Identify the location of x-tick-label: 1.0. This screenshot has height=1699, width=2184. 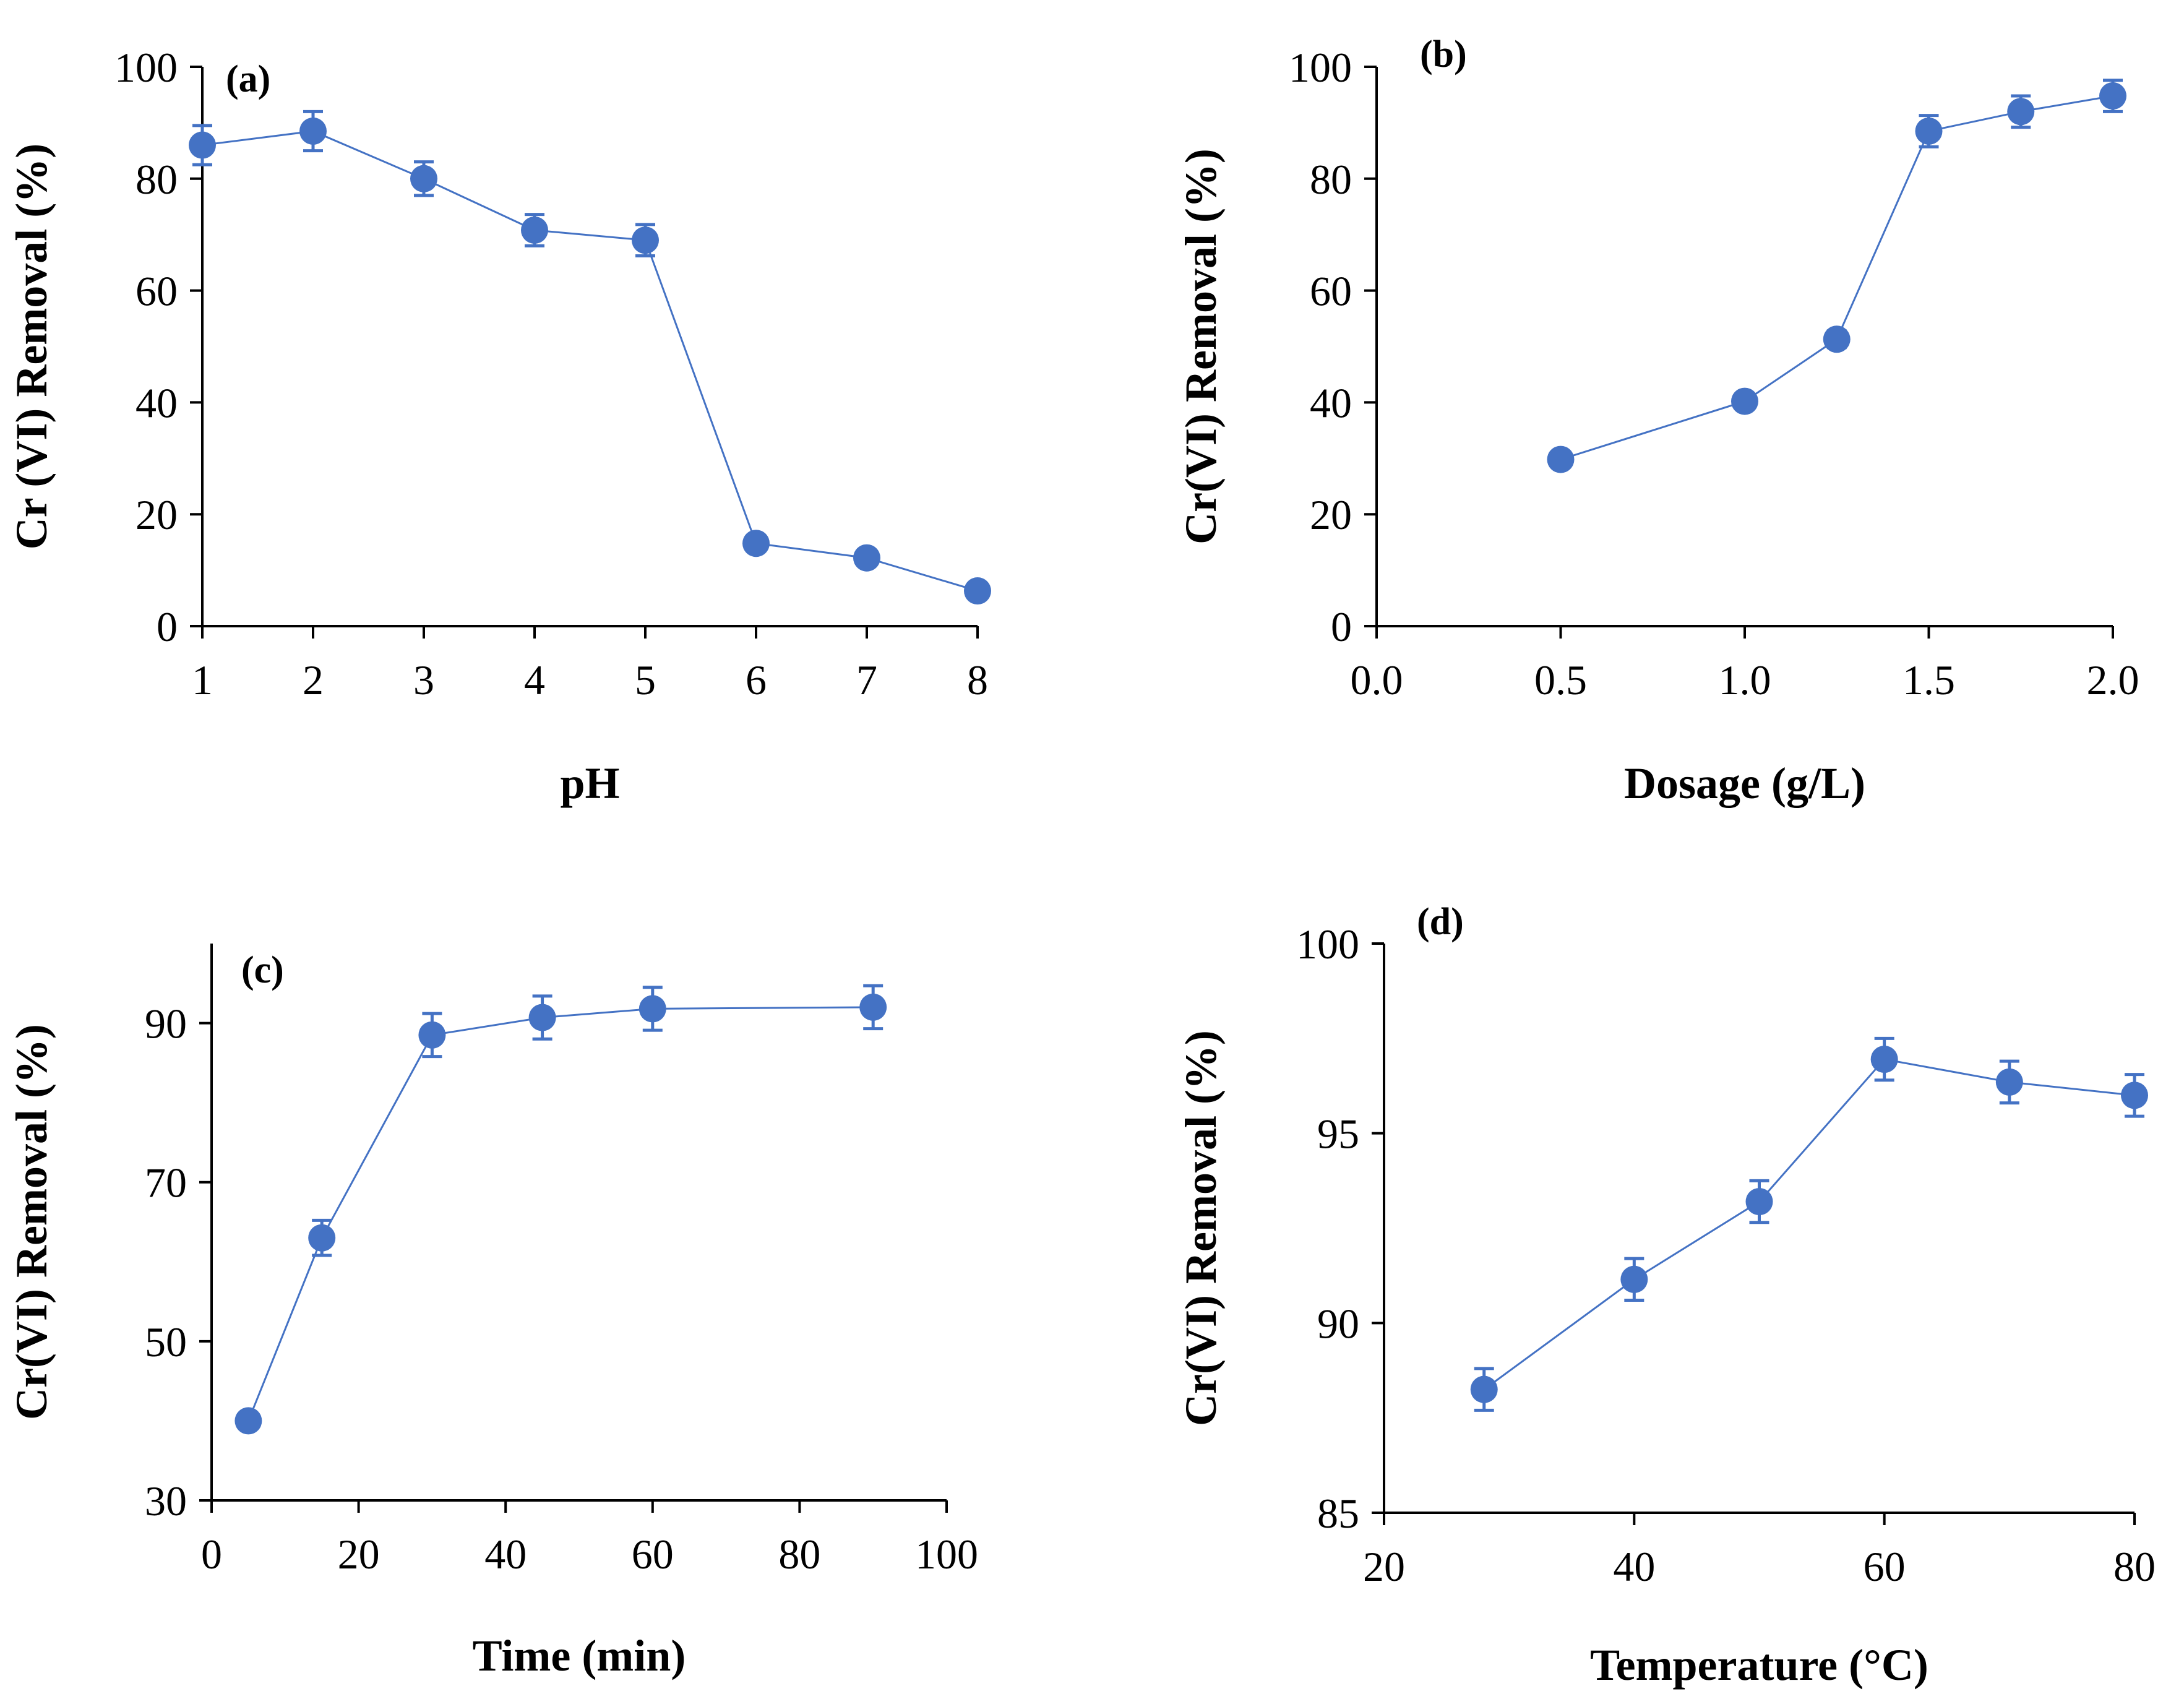
(1745, 679).